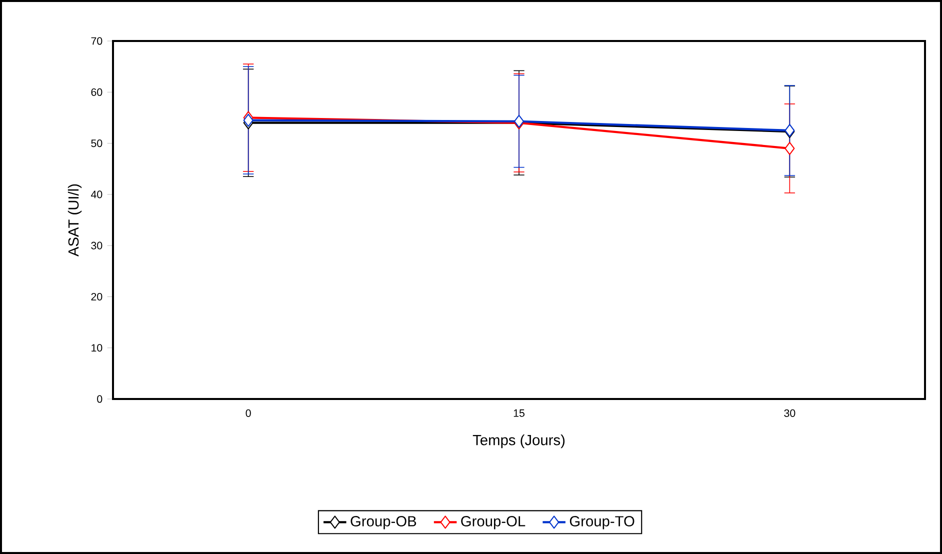 The image size is (942, 554). Describe the element at coordinates (96, 144) in the screenshot. I see `y-tick-label: 50` at that location.